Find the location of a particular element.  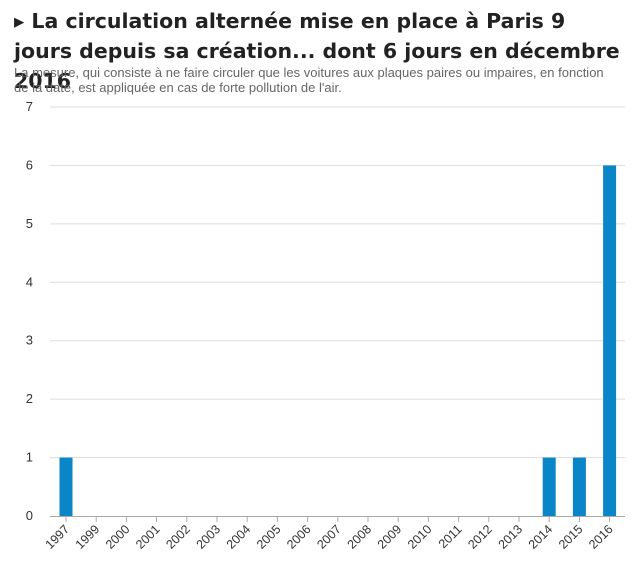

y-tick-label: 6 is located at coordinates (29, 164).